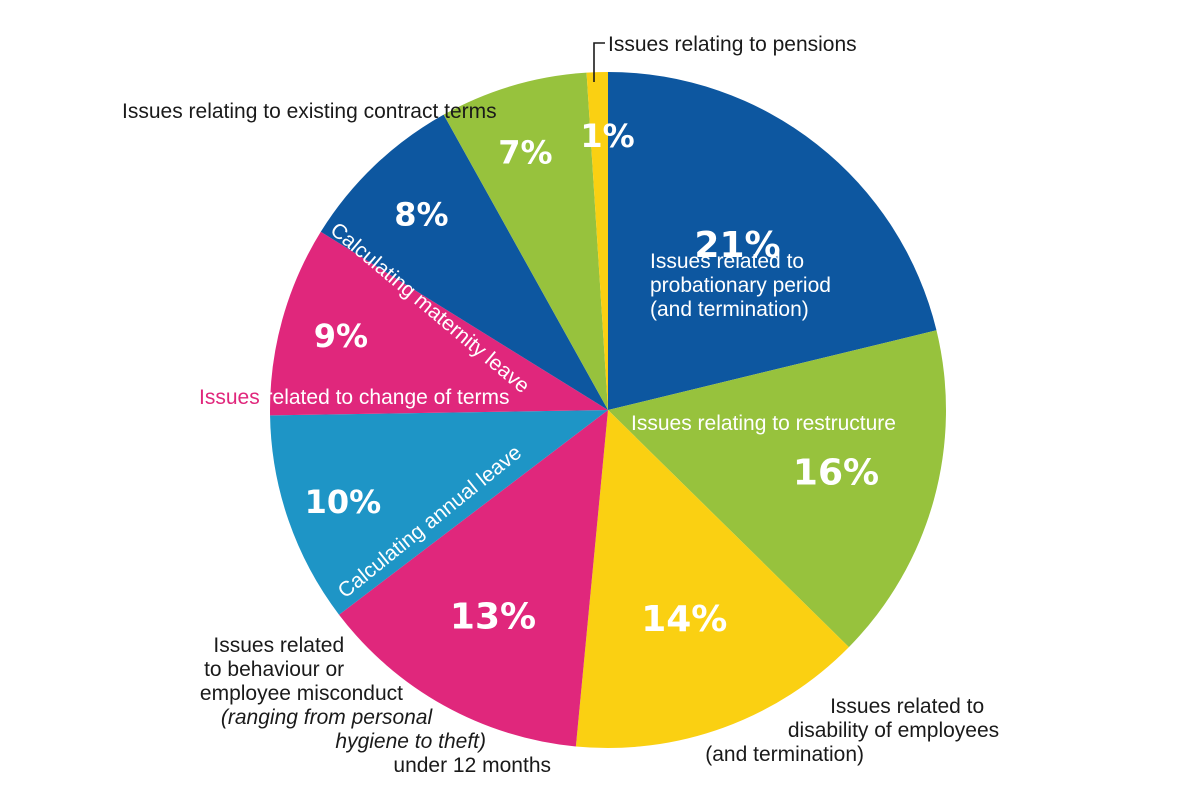 This screenshot has width=1200, height=802. Describe the element at coordinates (729, 309) in the screenshot. I see `label-probation-line-3: (and termination)` at that location.